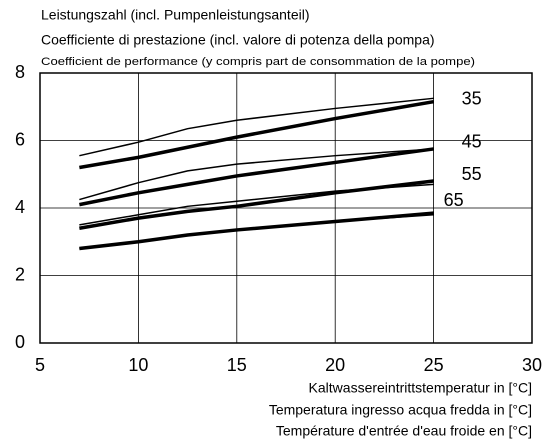  What do you see at coordinates (335, 365) in the screenshot?
I see `x-tick-label: 20` at bounding box center [335, 365].